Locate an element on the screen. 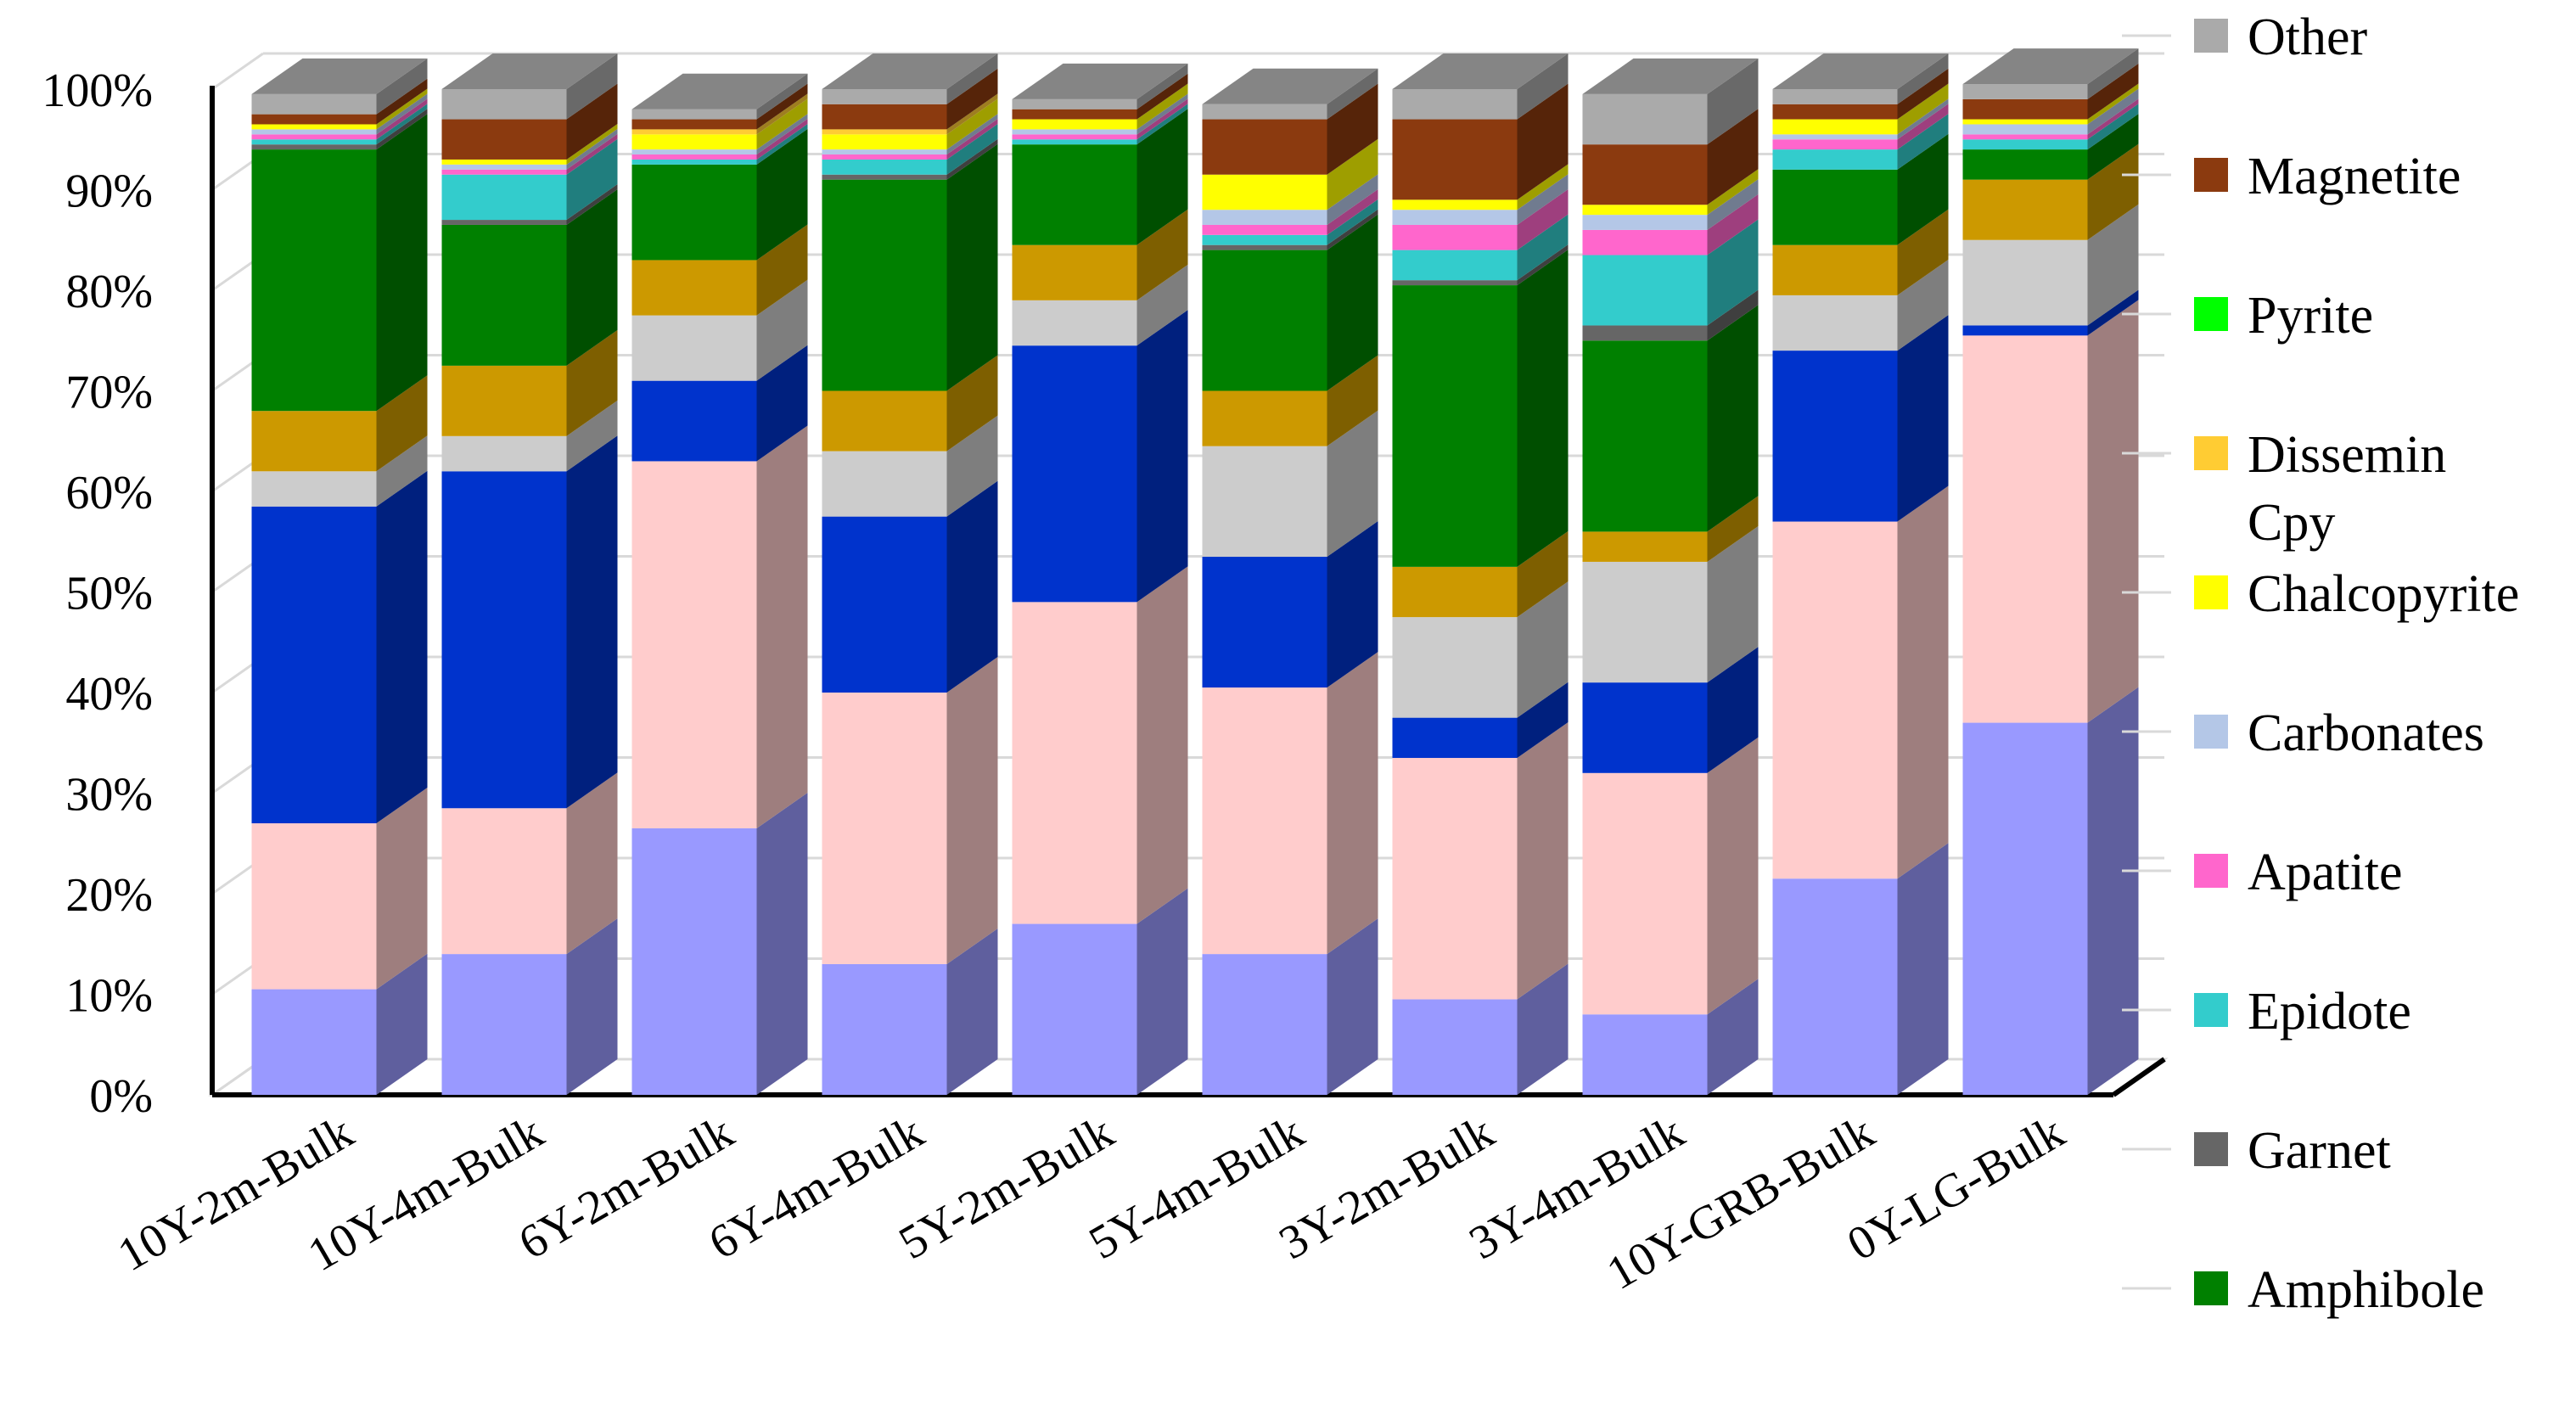 This screenshot has height=1425, width=2576. legend-swatch-garnet is located at coordinates (2211, 1149).